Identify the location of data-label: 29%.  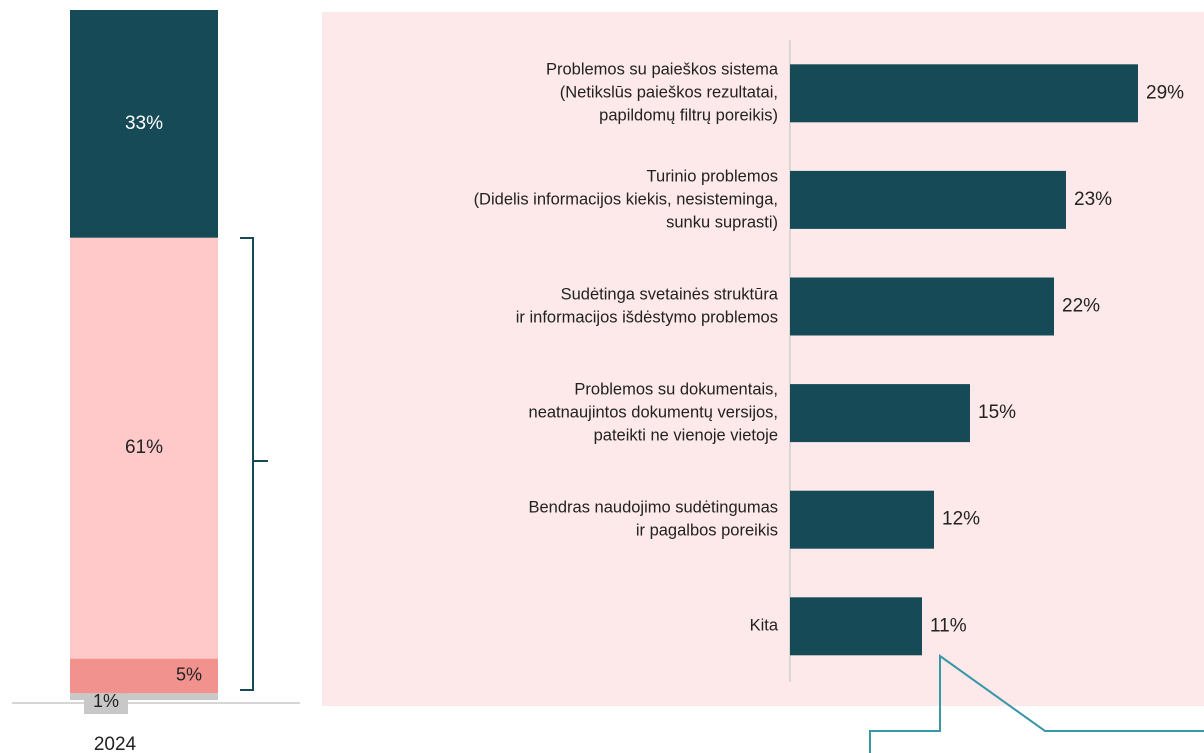
(1165, 92).